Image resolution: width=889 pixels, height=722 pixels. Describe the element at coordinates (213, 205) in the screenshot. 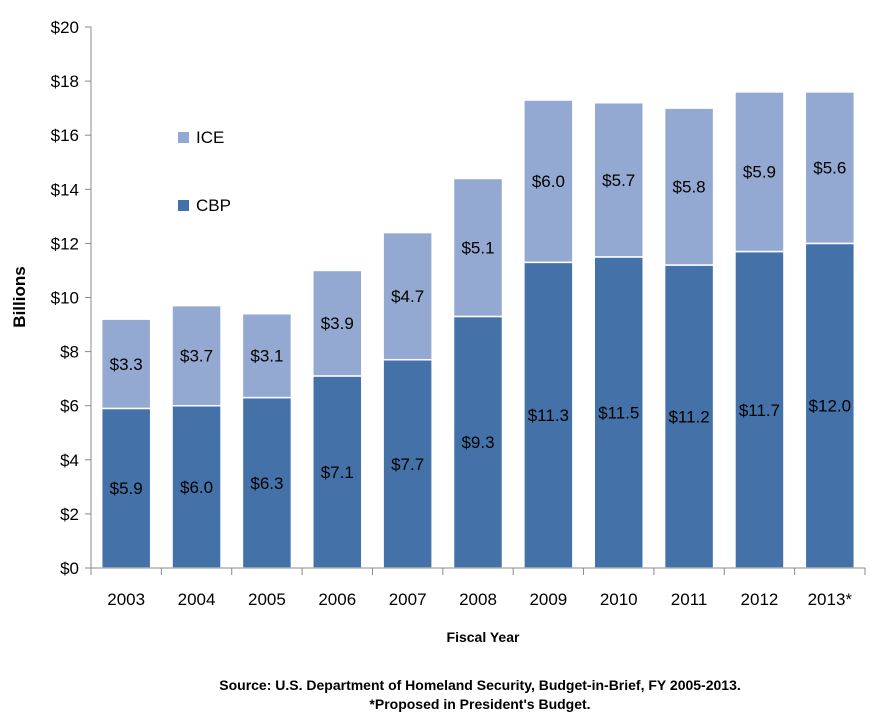

I see `legend-label-cbp: CBP` at that location.